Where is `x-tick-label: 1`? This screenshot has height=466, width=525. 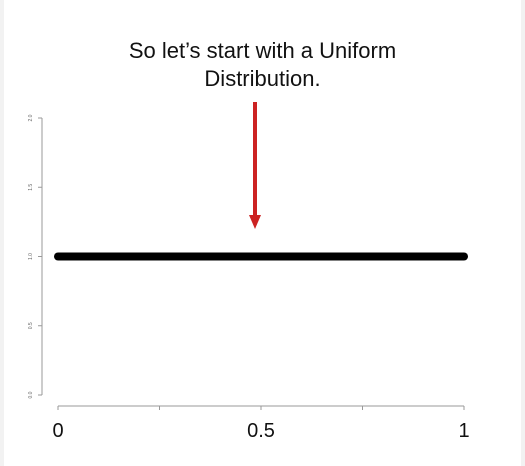
x-tick-label: 1 is located at coordinates (463, 431).